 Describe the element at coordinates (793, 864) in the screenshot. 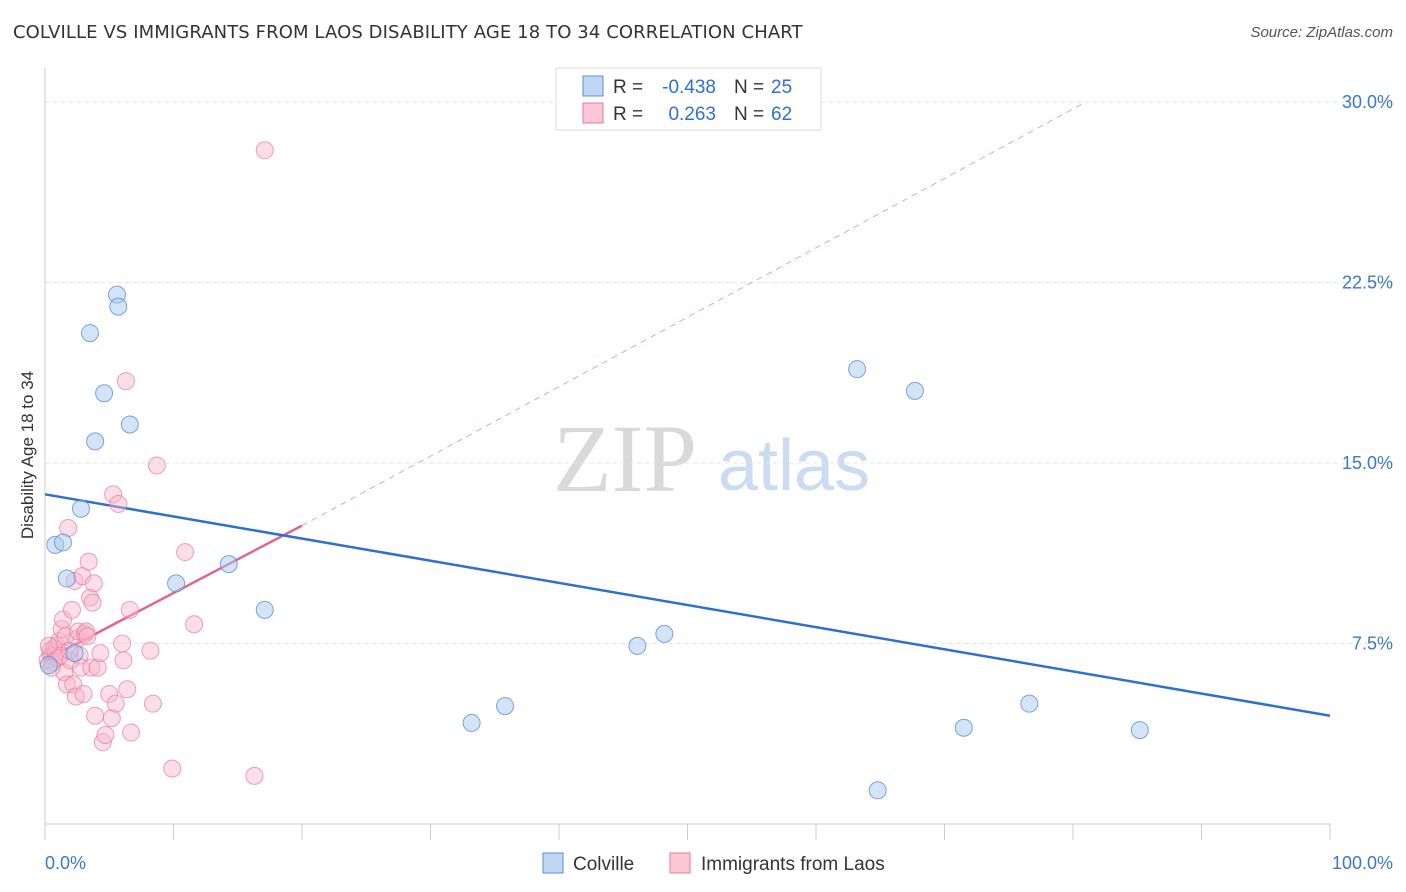

I see `legend-label-laos: Immigrants from Laos` at that location.